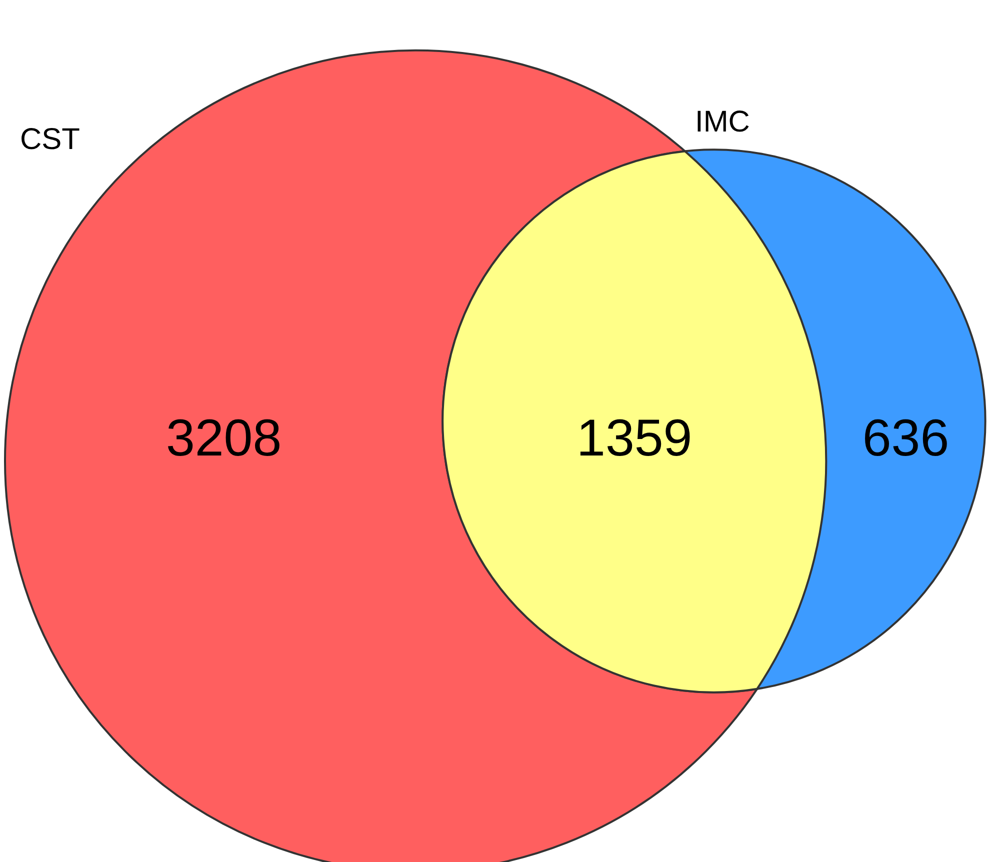  I want to click on text: IMC, so click(722, 121).